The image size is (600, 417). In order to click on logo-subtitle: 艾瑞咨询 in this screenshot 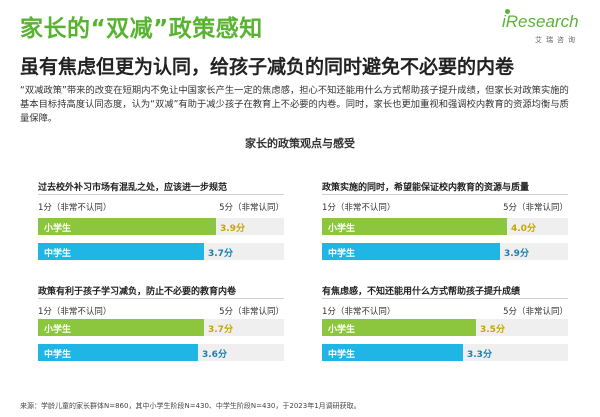, I will do `click(557, 40)`.